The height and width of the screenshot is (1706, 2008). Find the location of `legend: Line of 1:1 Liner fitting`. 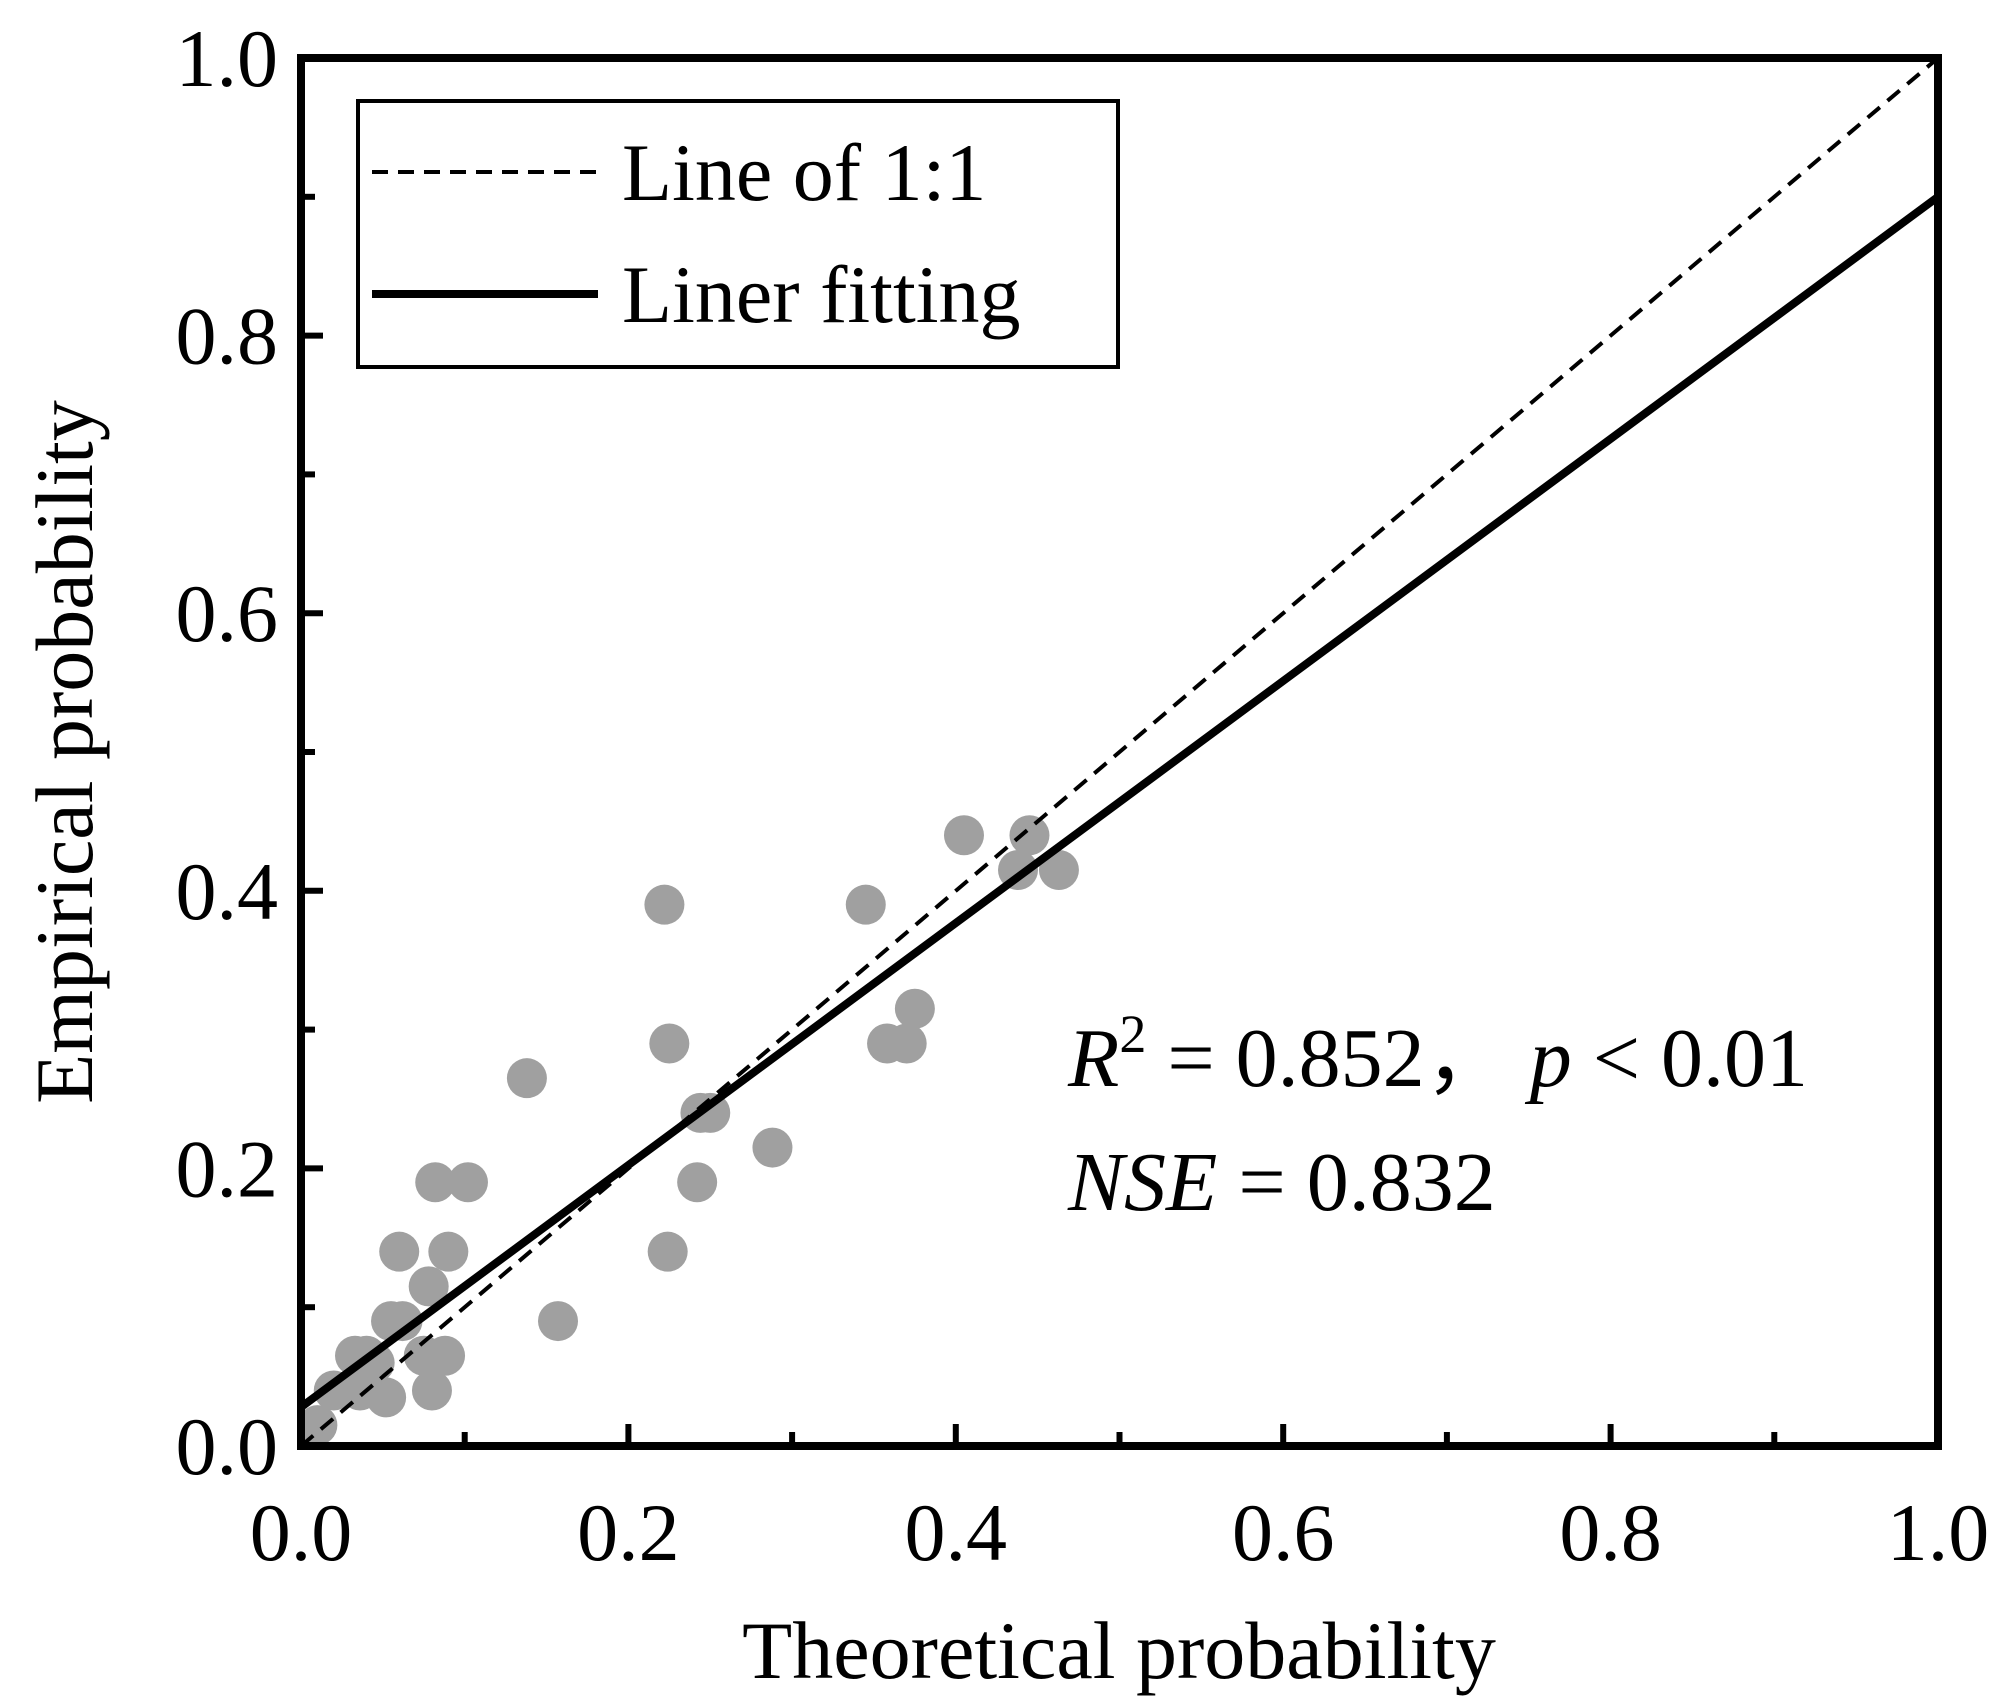

legend: Line of 1:1 Liner fitting is located at coordinates (738, 234).